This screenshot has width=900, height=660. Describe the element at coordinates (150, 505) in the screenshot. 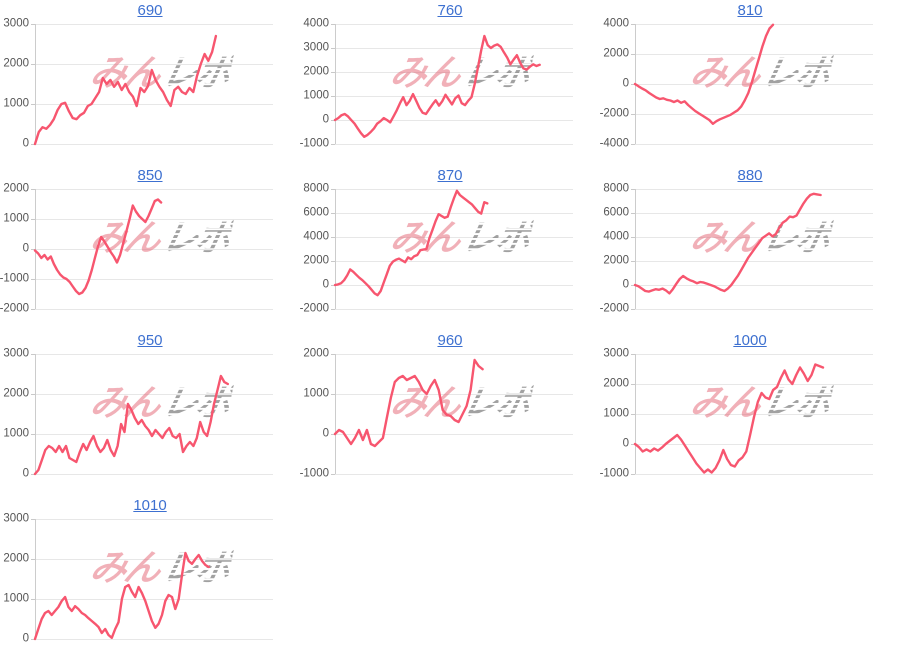

I see `chart-title-link: 1010` at that location.